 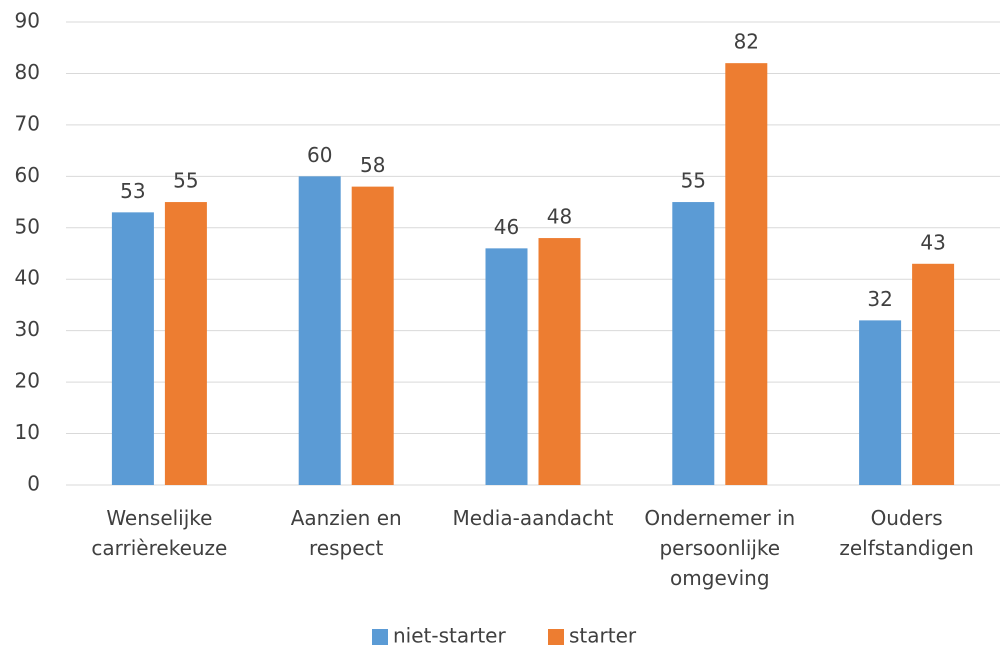 What do you see at coordinates (27, 381) in the screenshot?
I see `y-tick-label: 20` at bounding box center [27, 381].